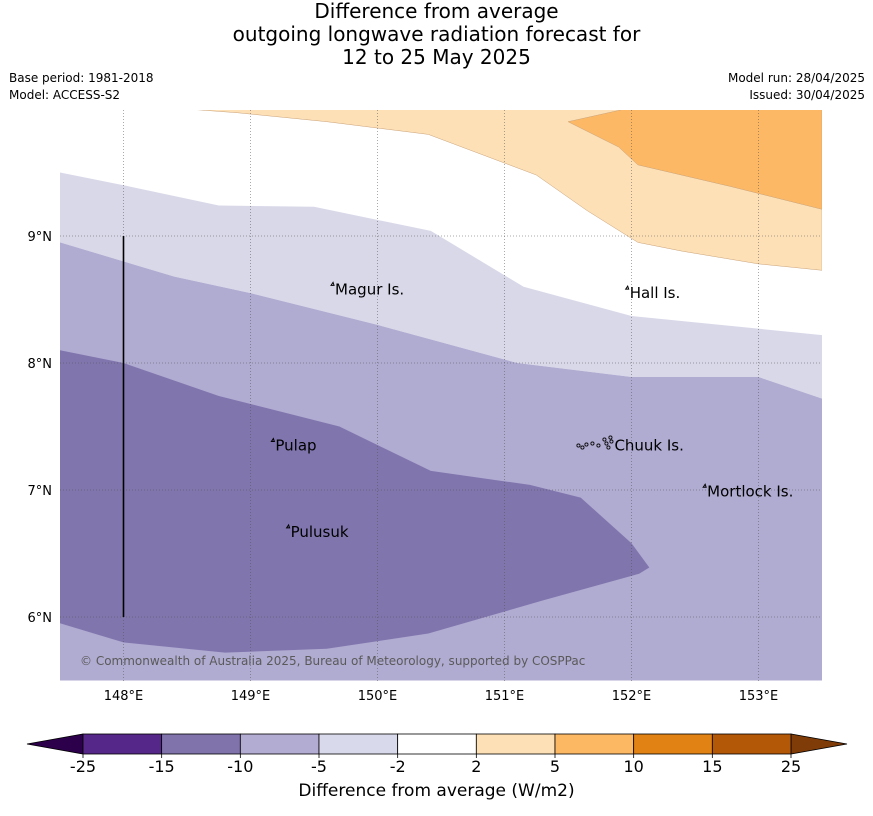 Image resolution: width=873 pixels, height=816 pixels. I want to click on lon-tick-label: 148°E, so click(124, 696).